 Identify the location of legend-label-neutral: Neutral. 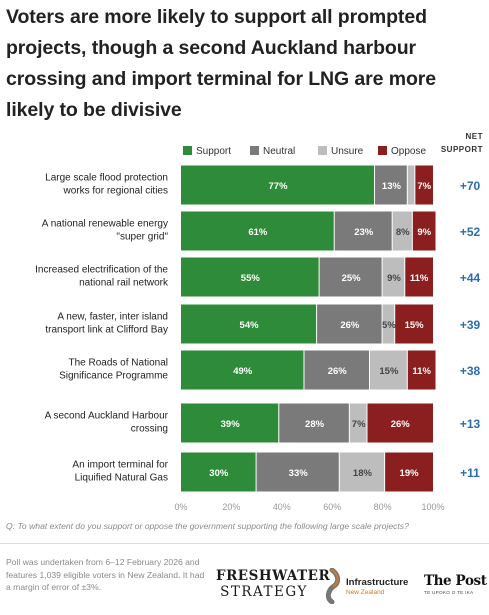
(279, 151).